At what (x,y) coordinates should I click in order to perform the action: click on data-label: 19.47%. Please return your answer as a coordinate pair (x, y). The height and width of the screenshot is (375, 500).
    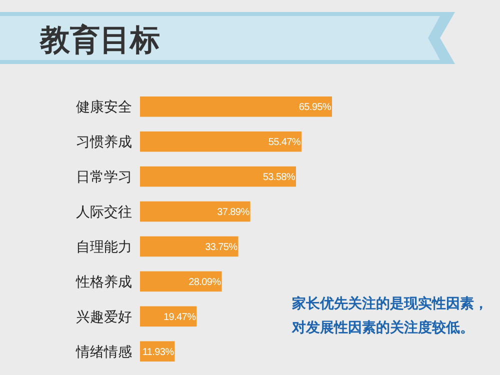
    Looking at the image, I should click on (180, 317).